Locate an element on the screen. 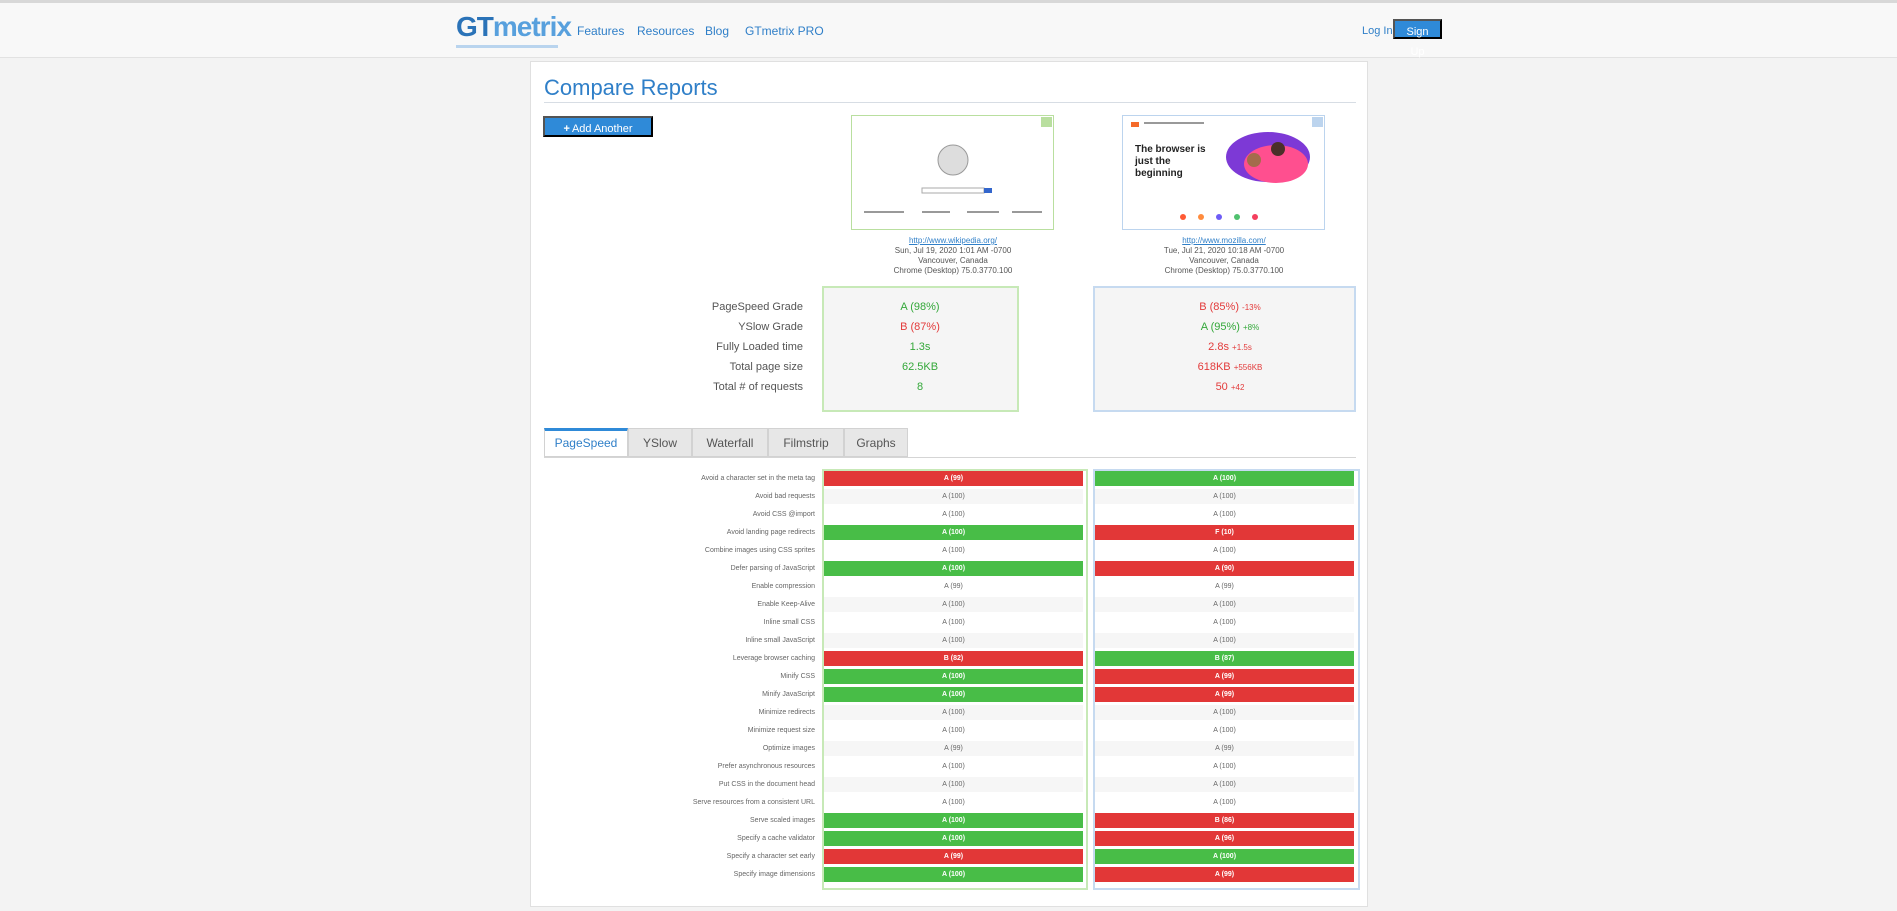  nav-blog: Blog is located at coordinates (717, 31).